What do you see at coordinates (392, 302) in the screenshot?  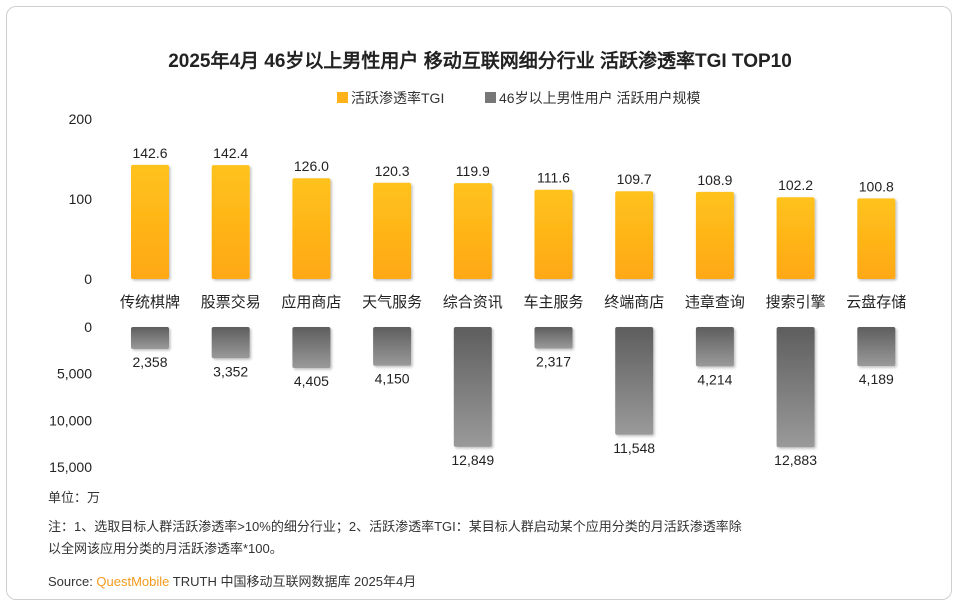 I see `category-label: 天气服务` at bounding box center [392, 302].